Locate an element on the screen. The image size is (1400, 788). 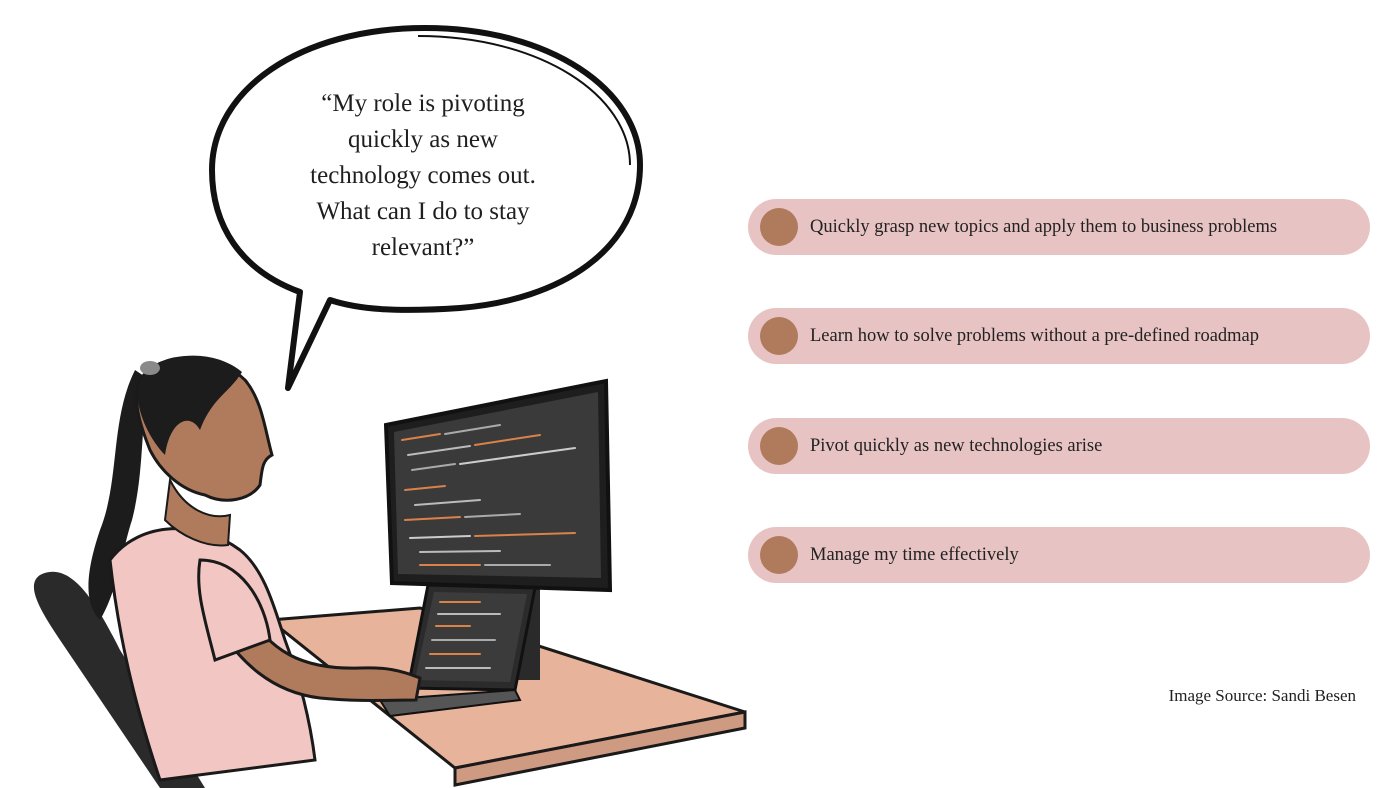
laptop is located at coordinates (457, 650).